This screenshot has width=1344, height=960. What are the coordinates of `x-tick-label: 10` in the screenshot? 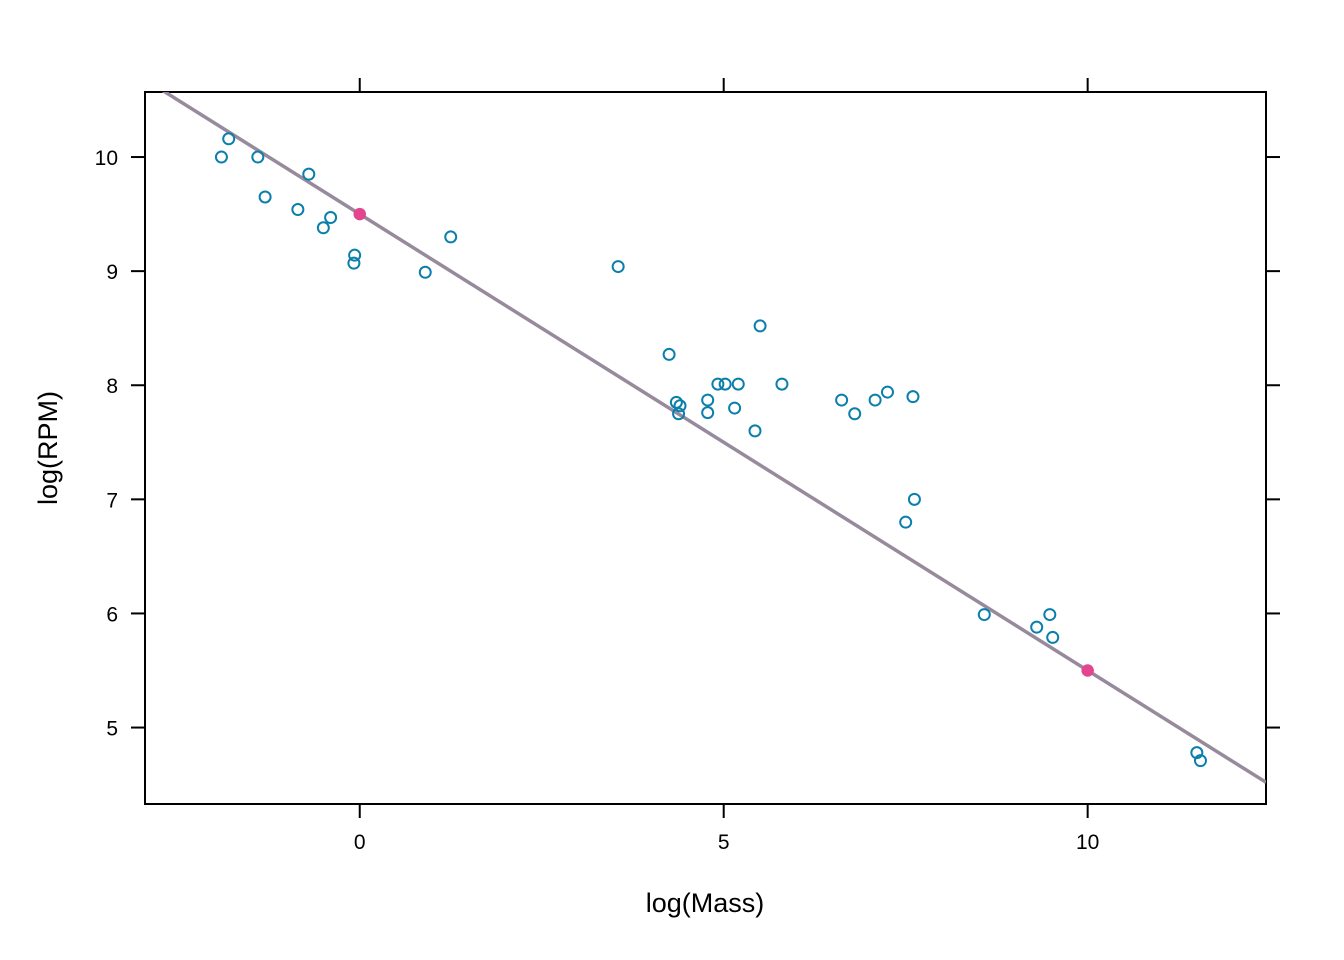 It's located at (1087, 842).